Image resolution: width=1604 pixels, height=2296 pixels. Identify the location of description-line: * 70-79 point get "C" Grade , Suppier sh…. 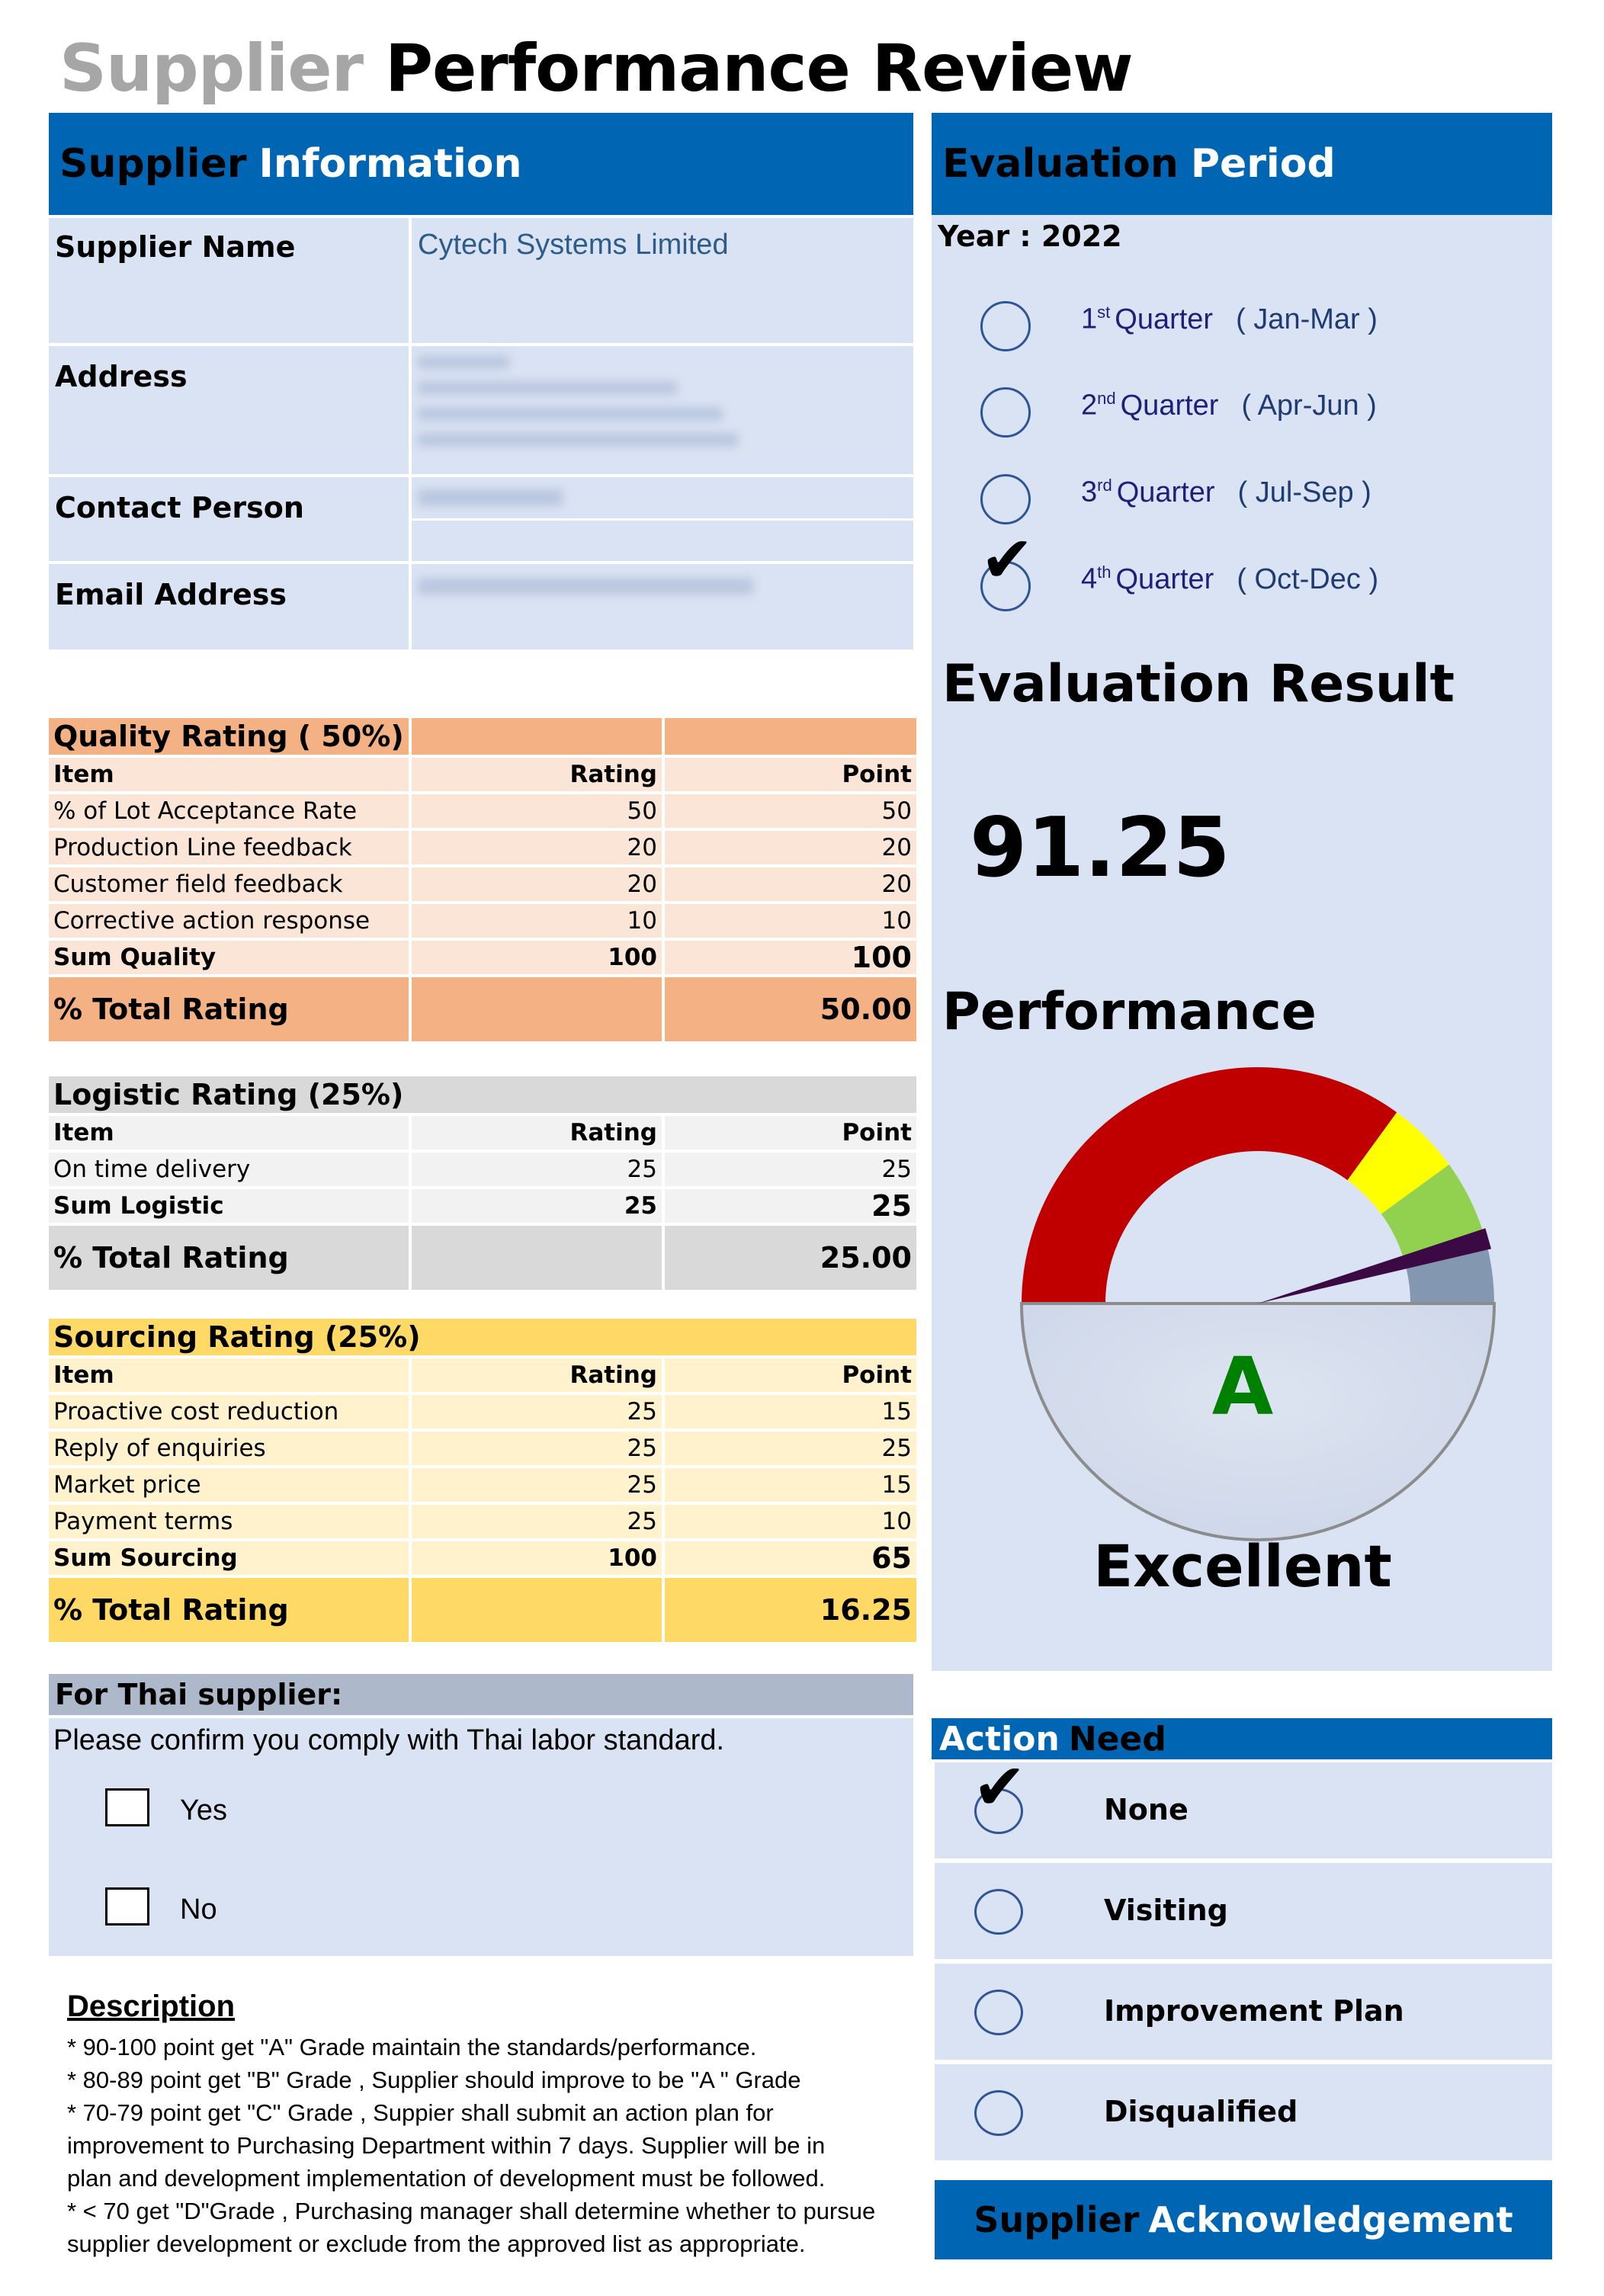
(420, 2112).